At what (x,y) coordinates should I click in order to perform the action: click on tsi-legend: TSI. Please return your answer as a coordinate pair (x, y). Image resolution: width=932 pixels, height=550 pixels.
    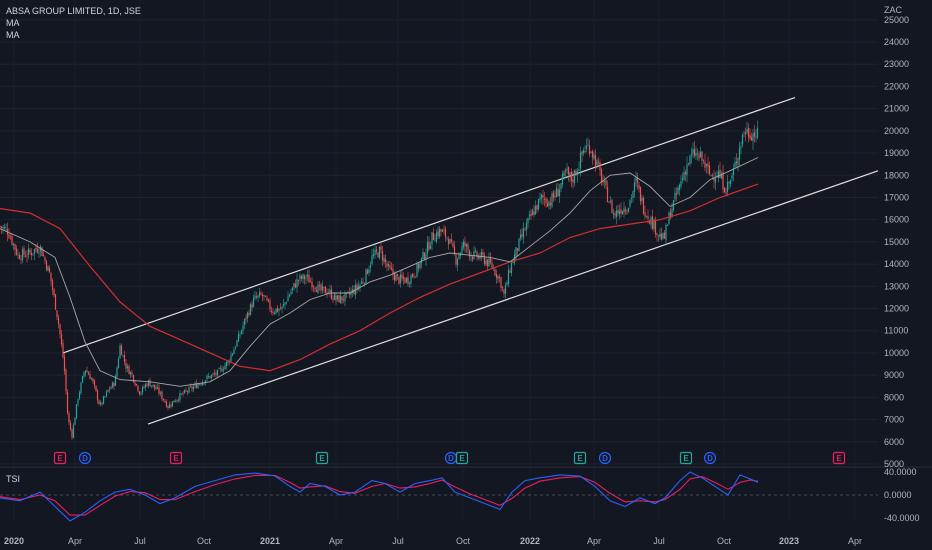
    Looking at the image, I should click on (13, 479).